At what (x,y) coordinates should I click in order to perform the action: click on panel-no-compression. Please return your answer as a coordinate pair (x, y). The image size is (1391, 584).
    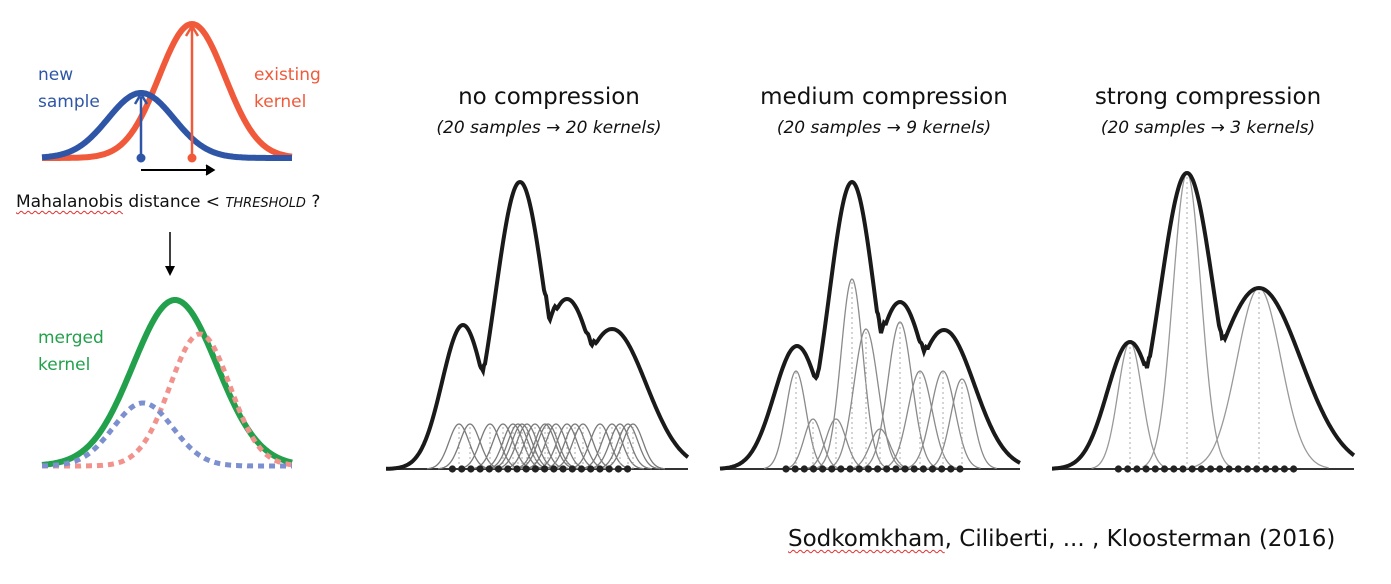
    Looking at the image, I should click on (538, 326).